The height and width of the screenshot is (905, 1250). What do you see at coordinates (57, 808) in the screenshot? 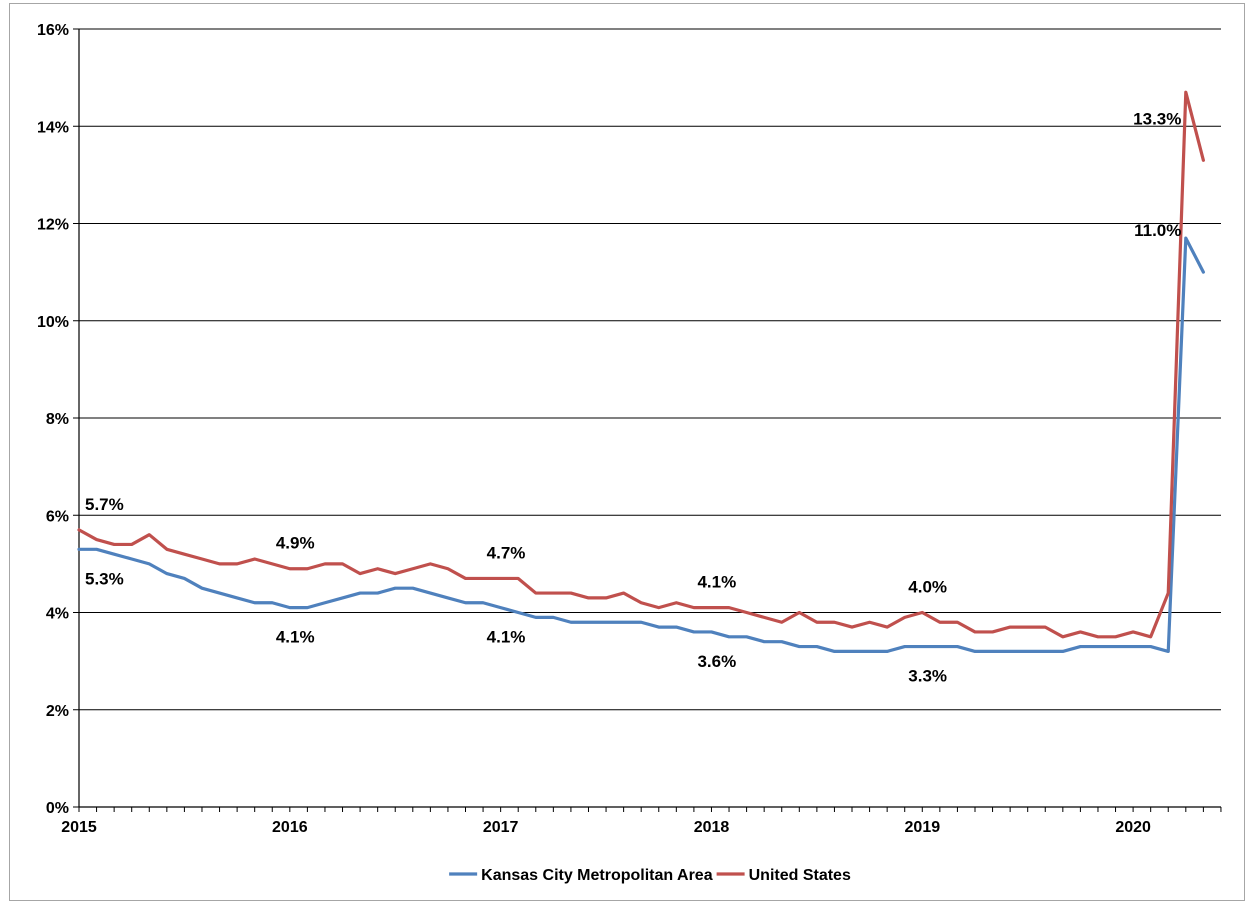
I see `y-tick-label: 0%` at bounding box center [57, 808].